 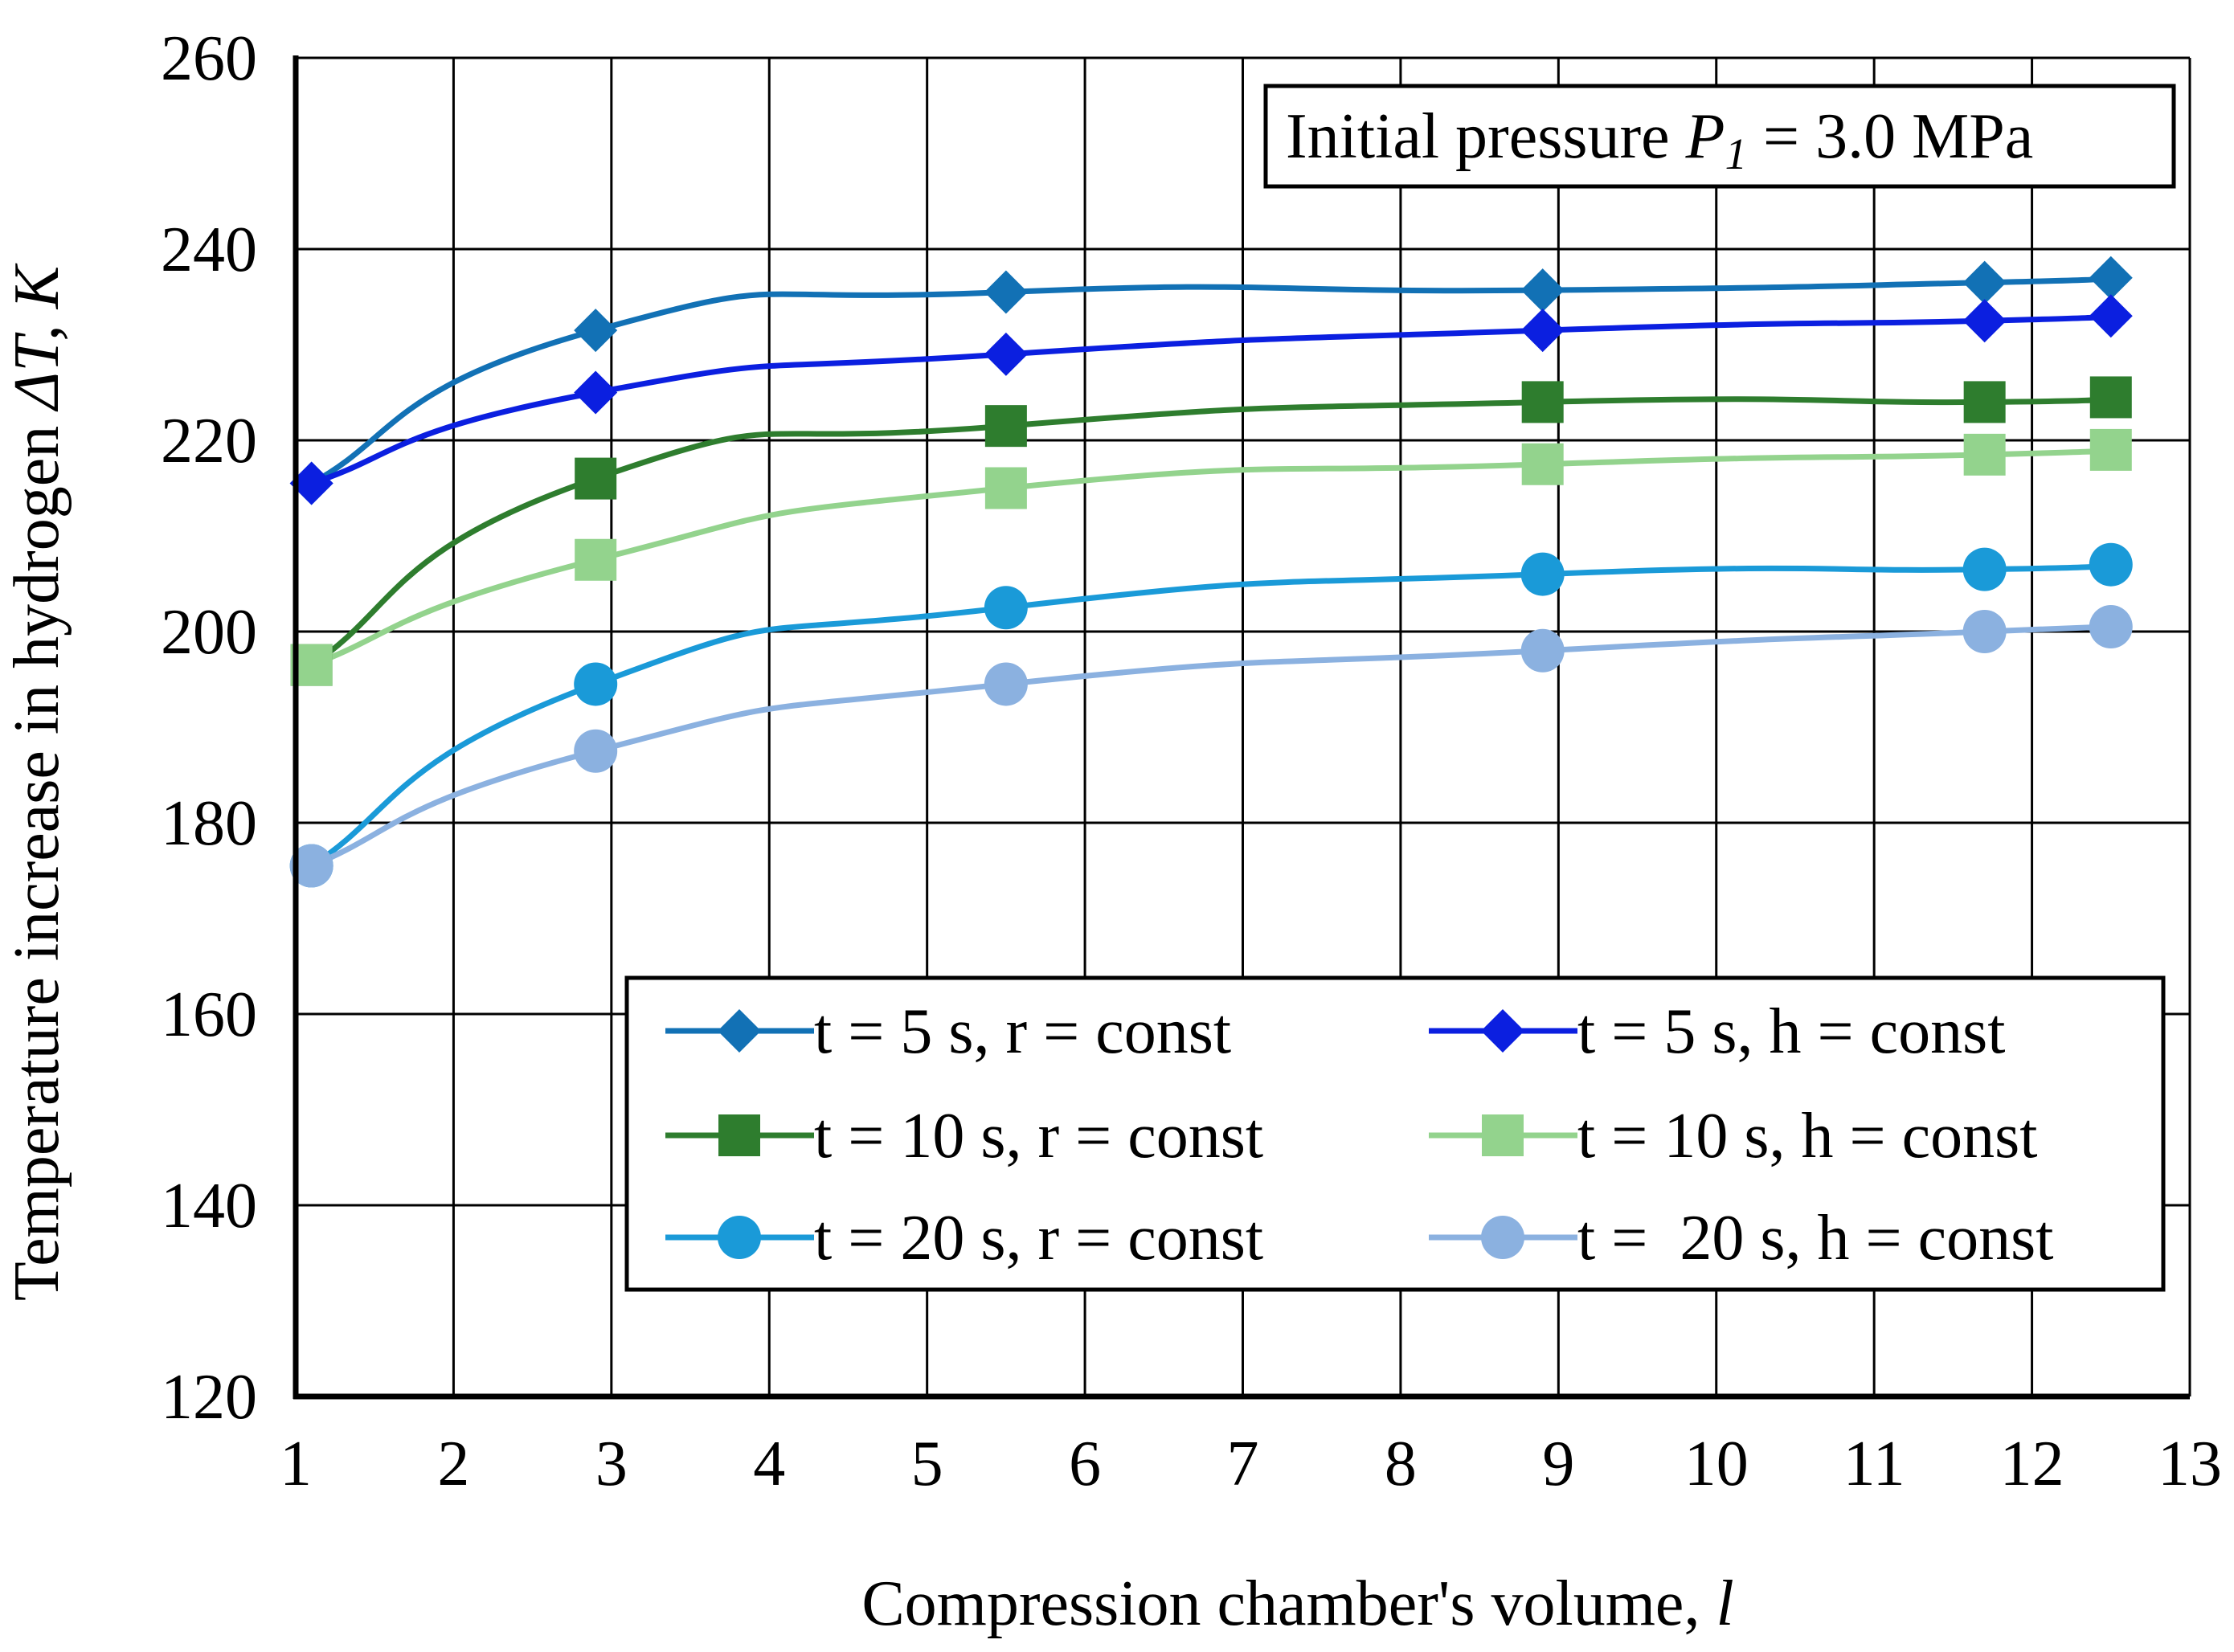 I want to click on y-tick-label: 180, so click(x=209, y=824).